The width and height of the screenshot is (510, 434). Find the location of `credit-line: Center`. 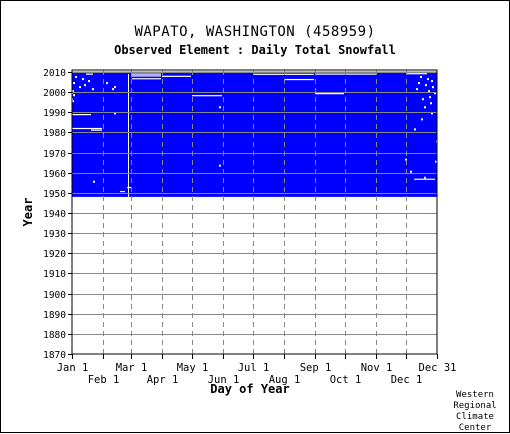

credit-line: Center is located at coordinates (475, 428).